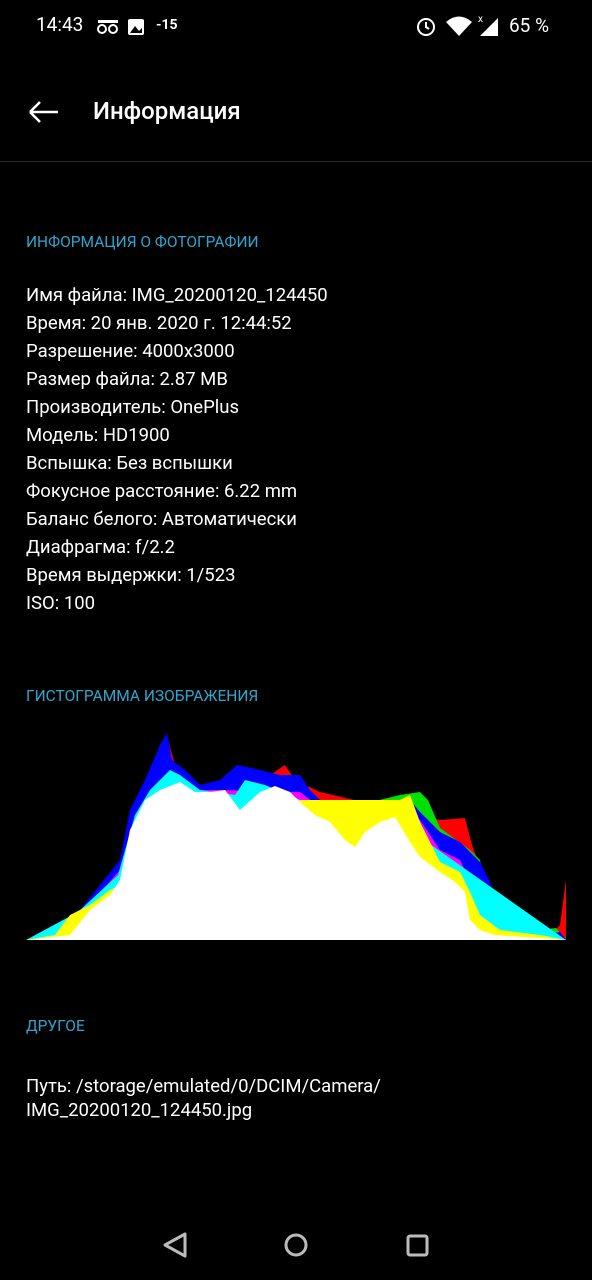 The image size is (592, 1280). I want to click on status-icons, so click(120, 27).